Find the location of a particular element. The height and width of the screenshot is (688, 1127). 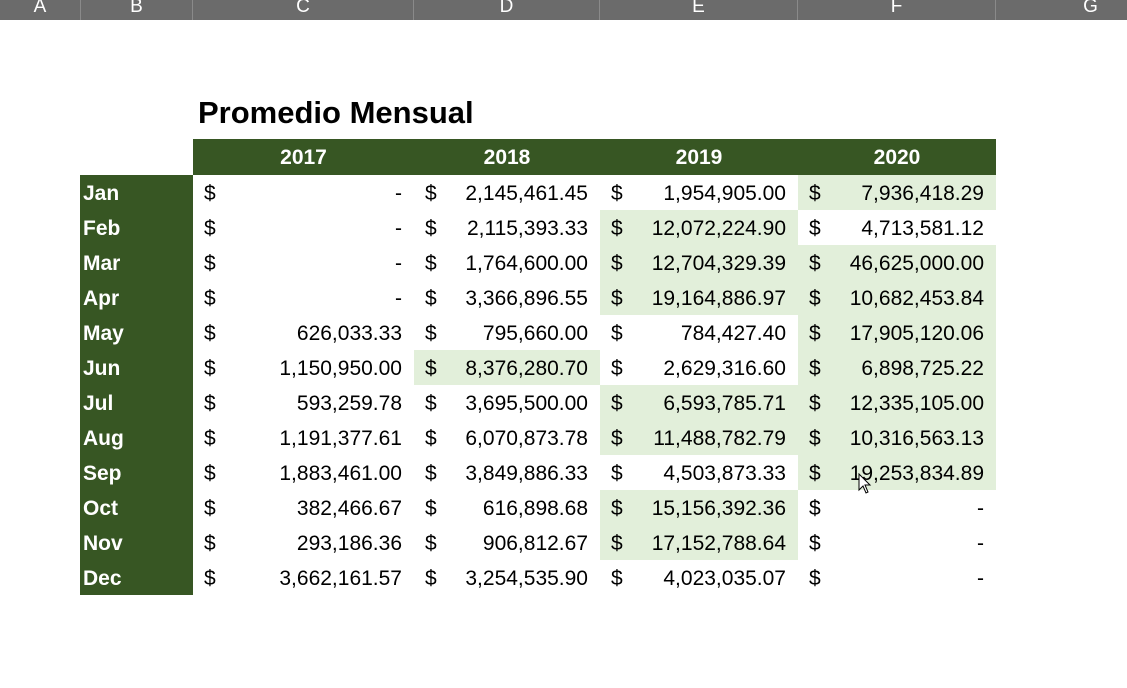

value-cell-2018: $795,660.00 is located at coordinates (507, 332).